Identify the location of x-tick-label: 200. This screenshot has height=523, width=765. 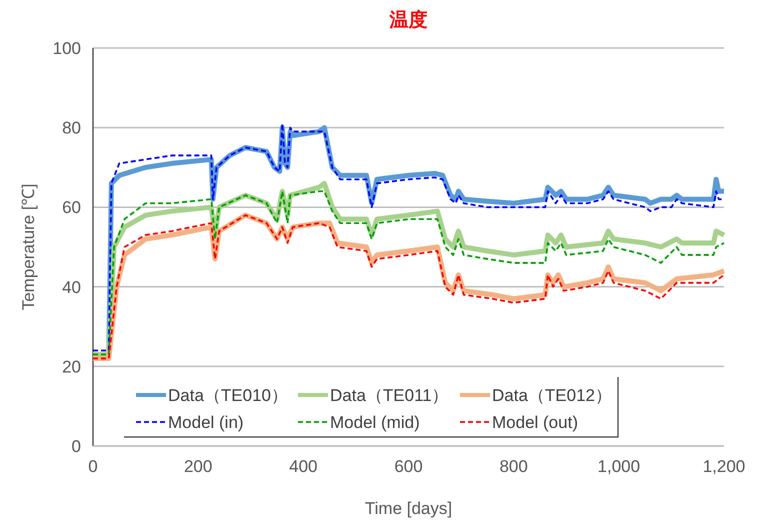
(198, 466).